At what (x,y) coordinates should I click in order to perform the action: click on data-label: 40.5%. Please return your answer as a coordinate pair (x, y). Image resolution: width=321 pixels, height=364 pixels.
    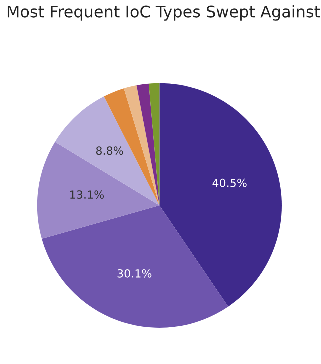
    Looking at the image, I should click on (229, 183).